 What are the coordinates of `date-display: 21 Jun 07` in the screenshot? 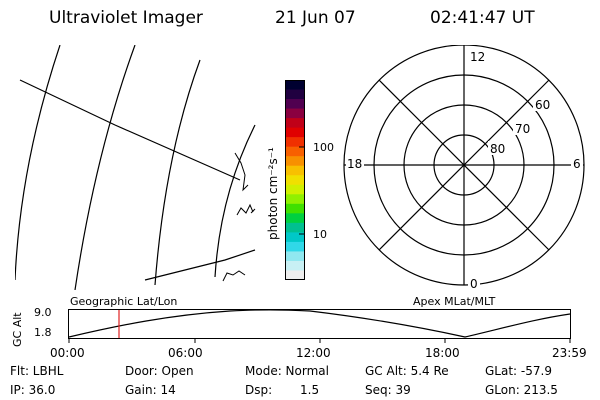 It's located at (315, 18).